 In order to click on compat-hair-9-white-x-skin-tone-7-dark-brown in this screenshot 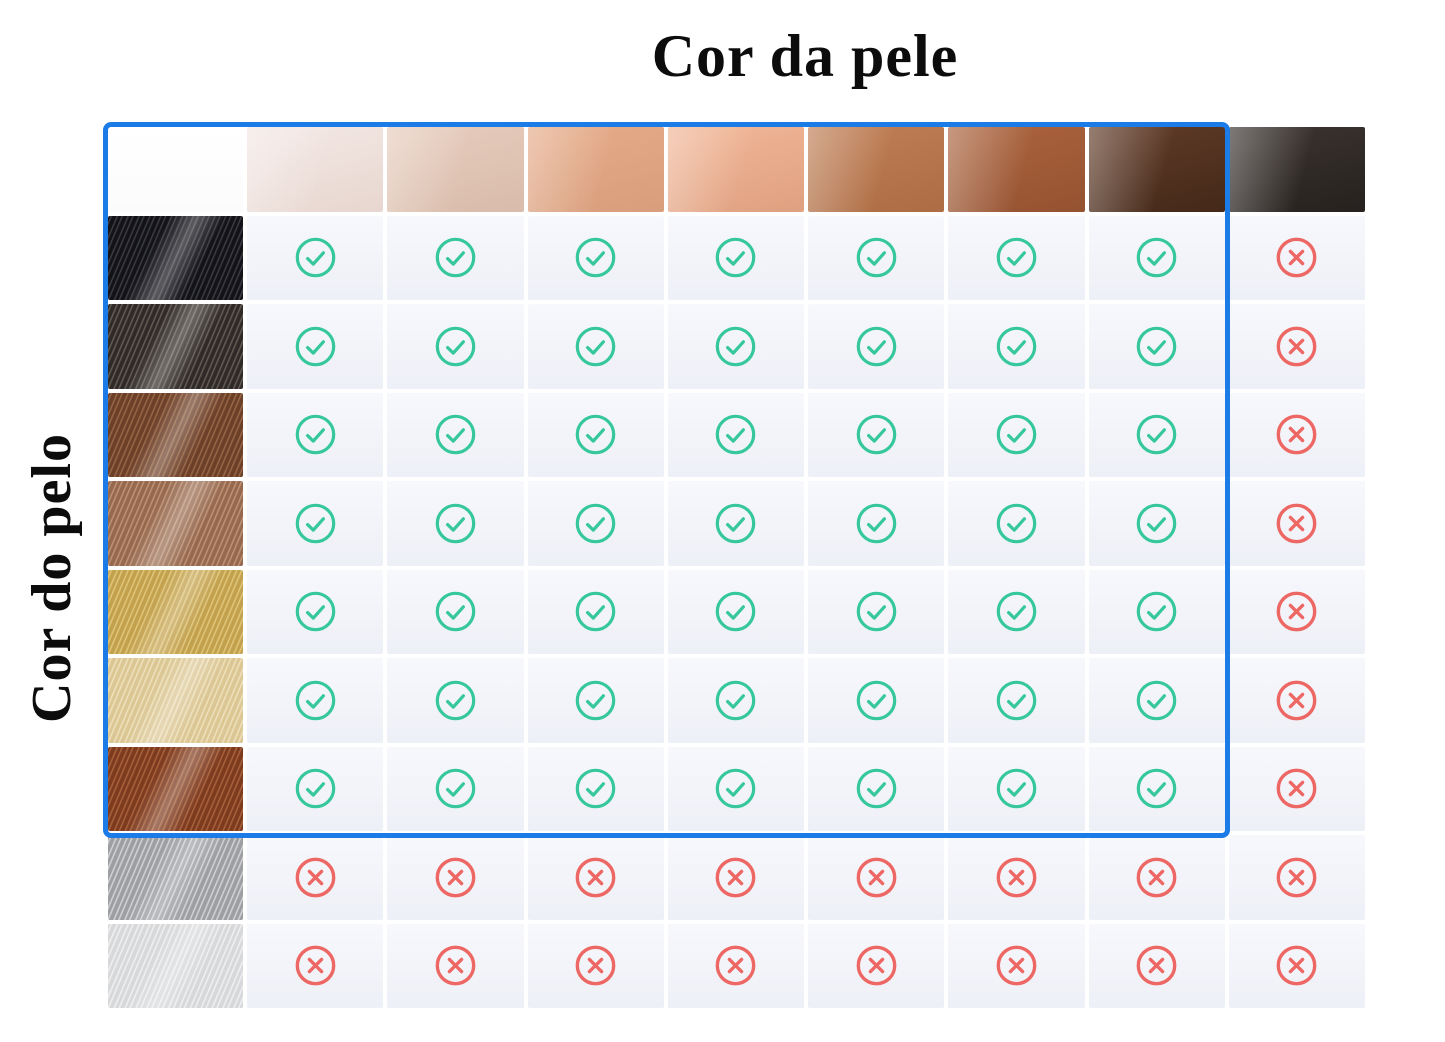, I will do `click(1156, 965)`.